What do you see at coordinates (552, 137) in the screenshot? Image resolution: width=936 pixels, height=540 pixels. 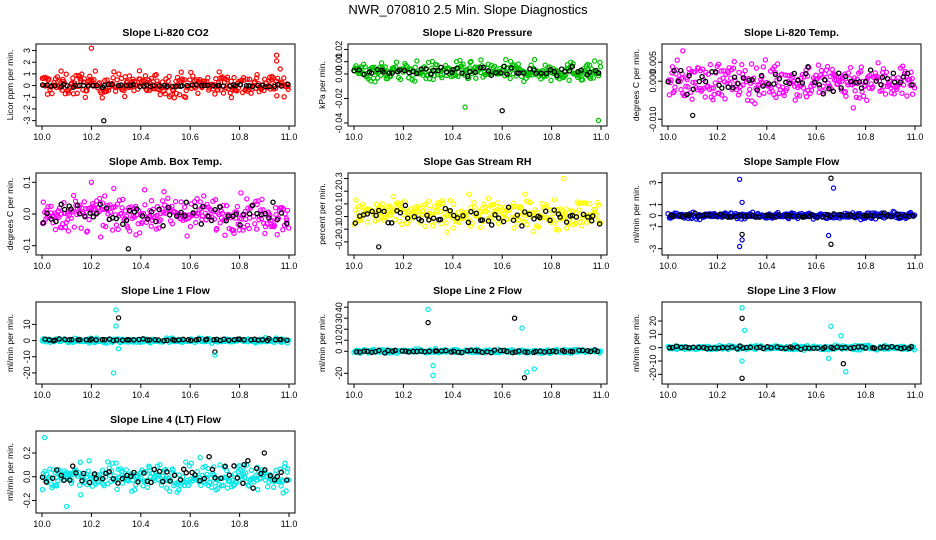 I see `x-tick-label: 10.8` at bounding box center [552, 137].